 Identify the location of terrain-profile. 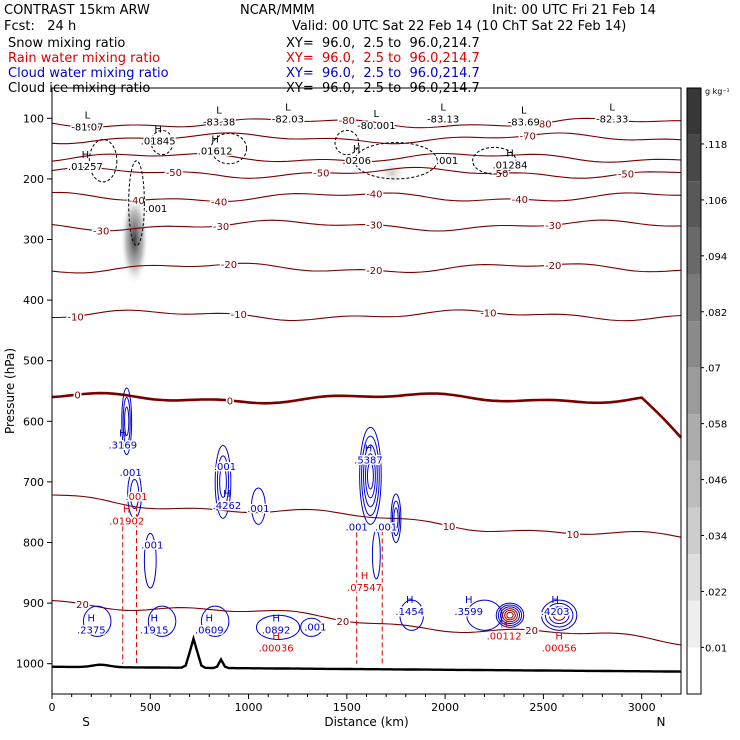
(366, 653).